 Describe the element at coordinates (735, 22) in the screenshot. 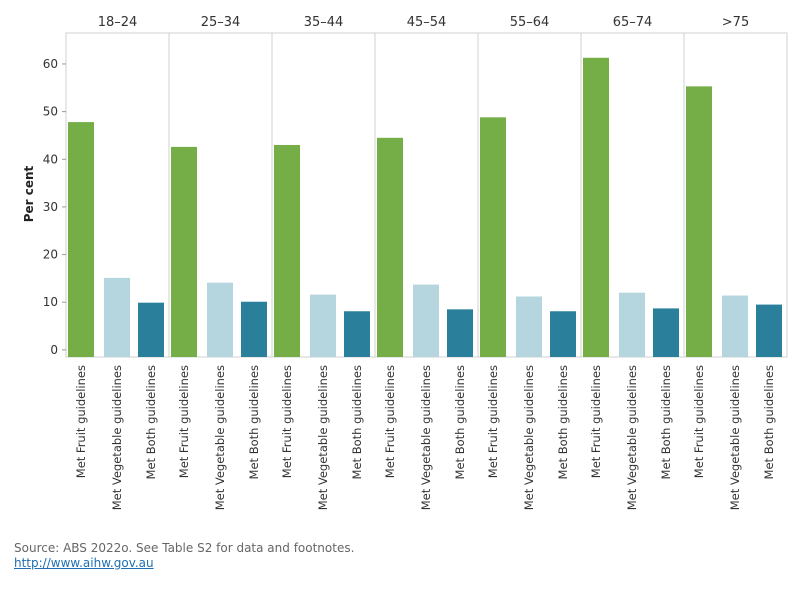

I see `panel-header: >75` at that location.